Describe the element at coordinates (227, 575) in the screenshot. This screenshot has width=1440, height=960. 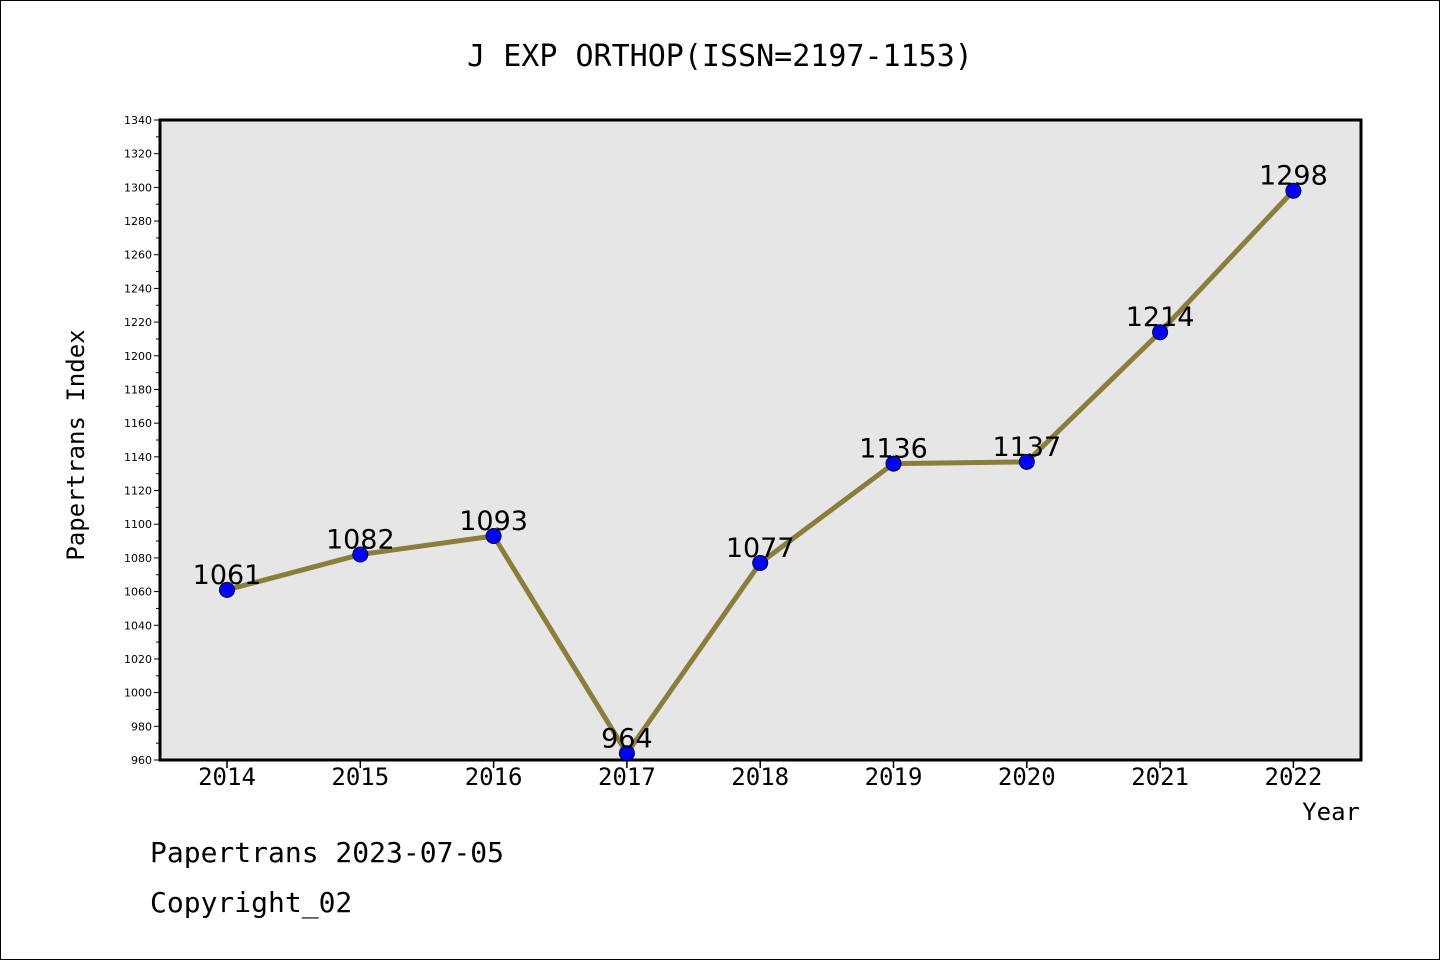
I see `data-label: 1061` at that location.